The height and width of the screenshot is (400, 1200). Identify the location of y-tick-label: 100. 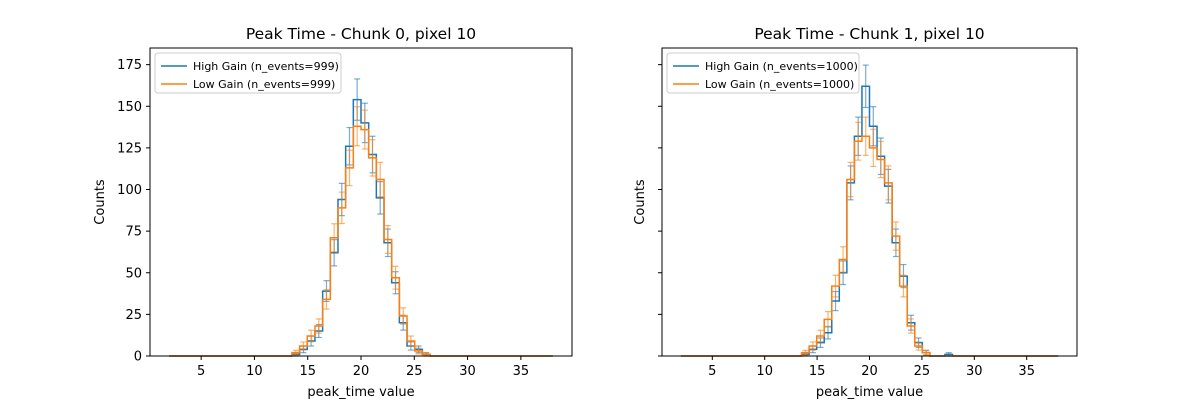
(129, 190).